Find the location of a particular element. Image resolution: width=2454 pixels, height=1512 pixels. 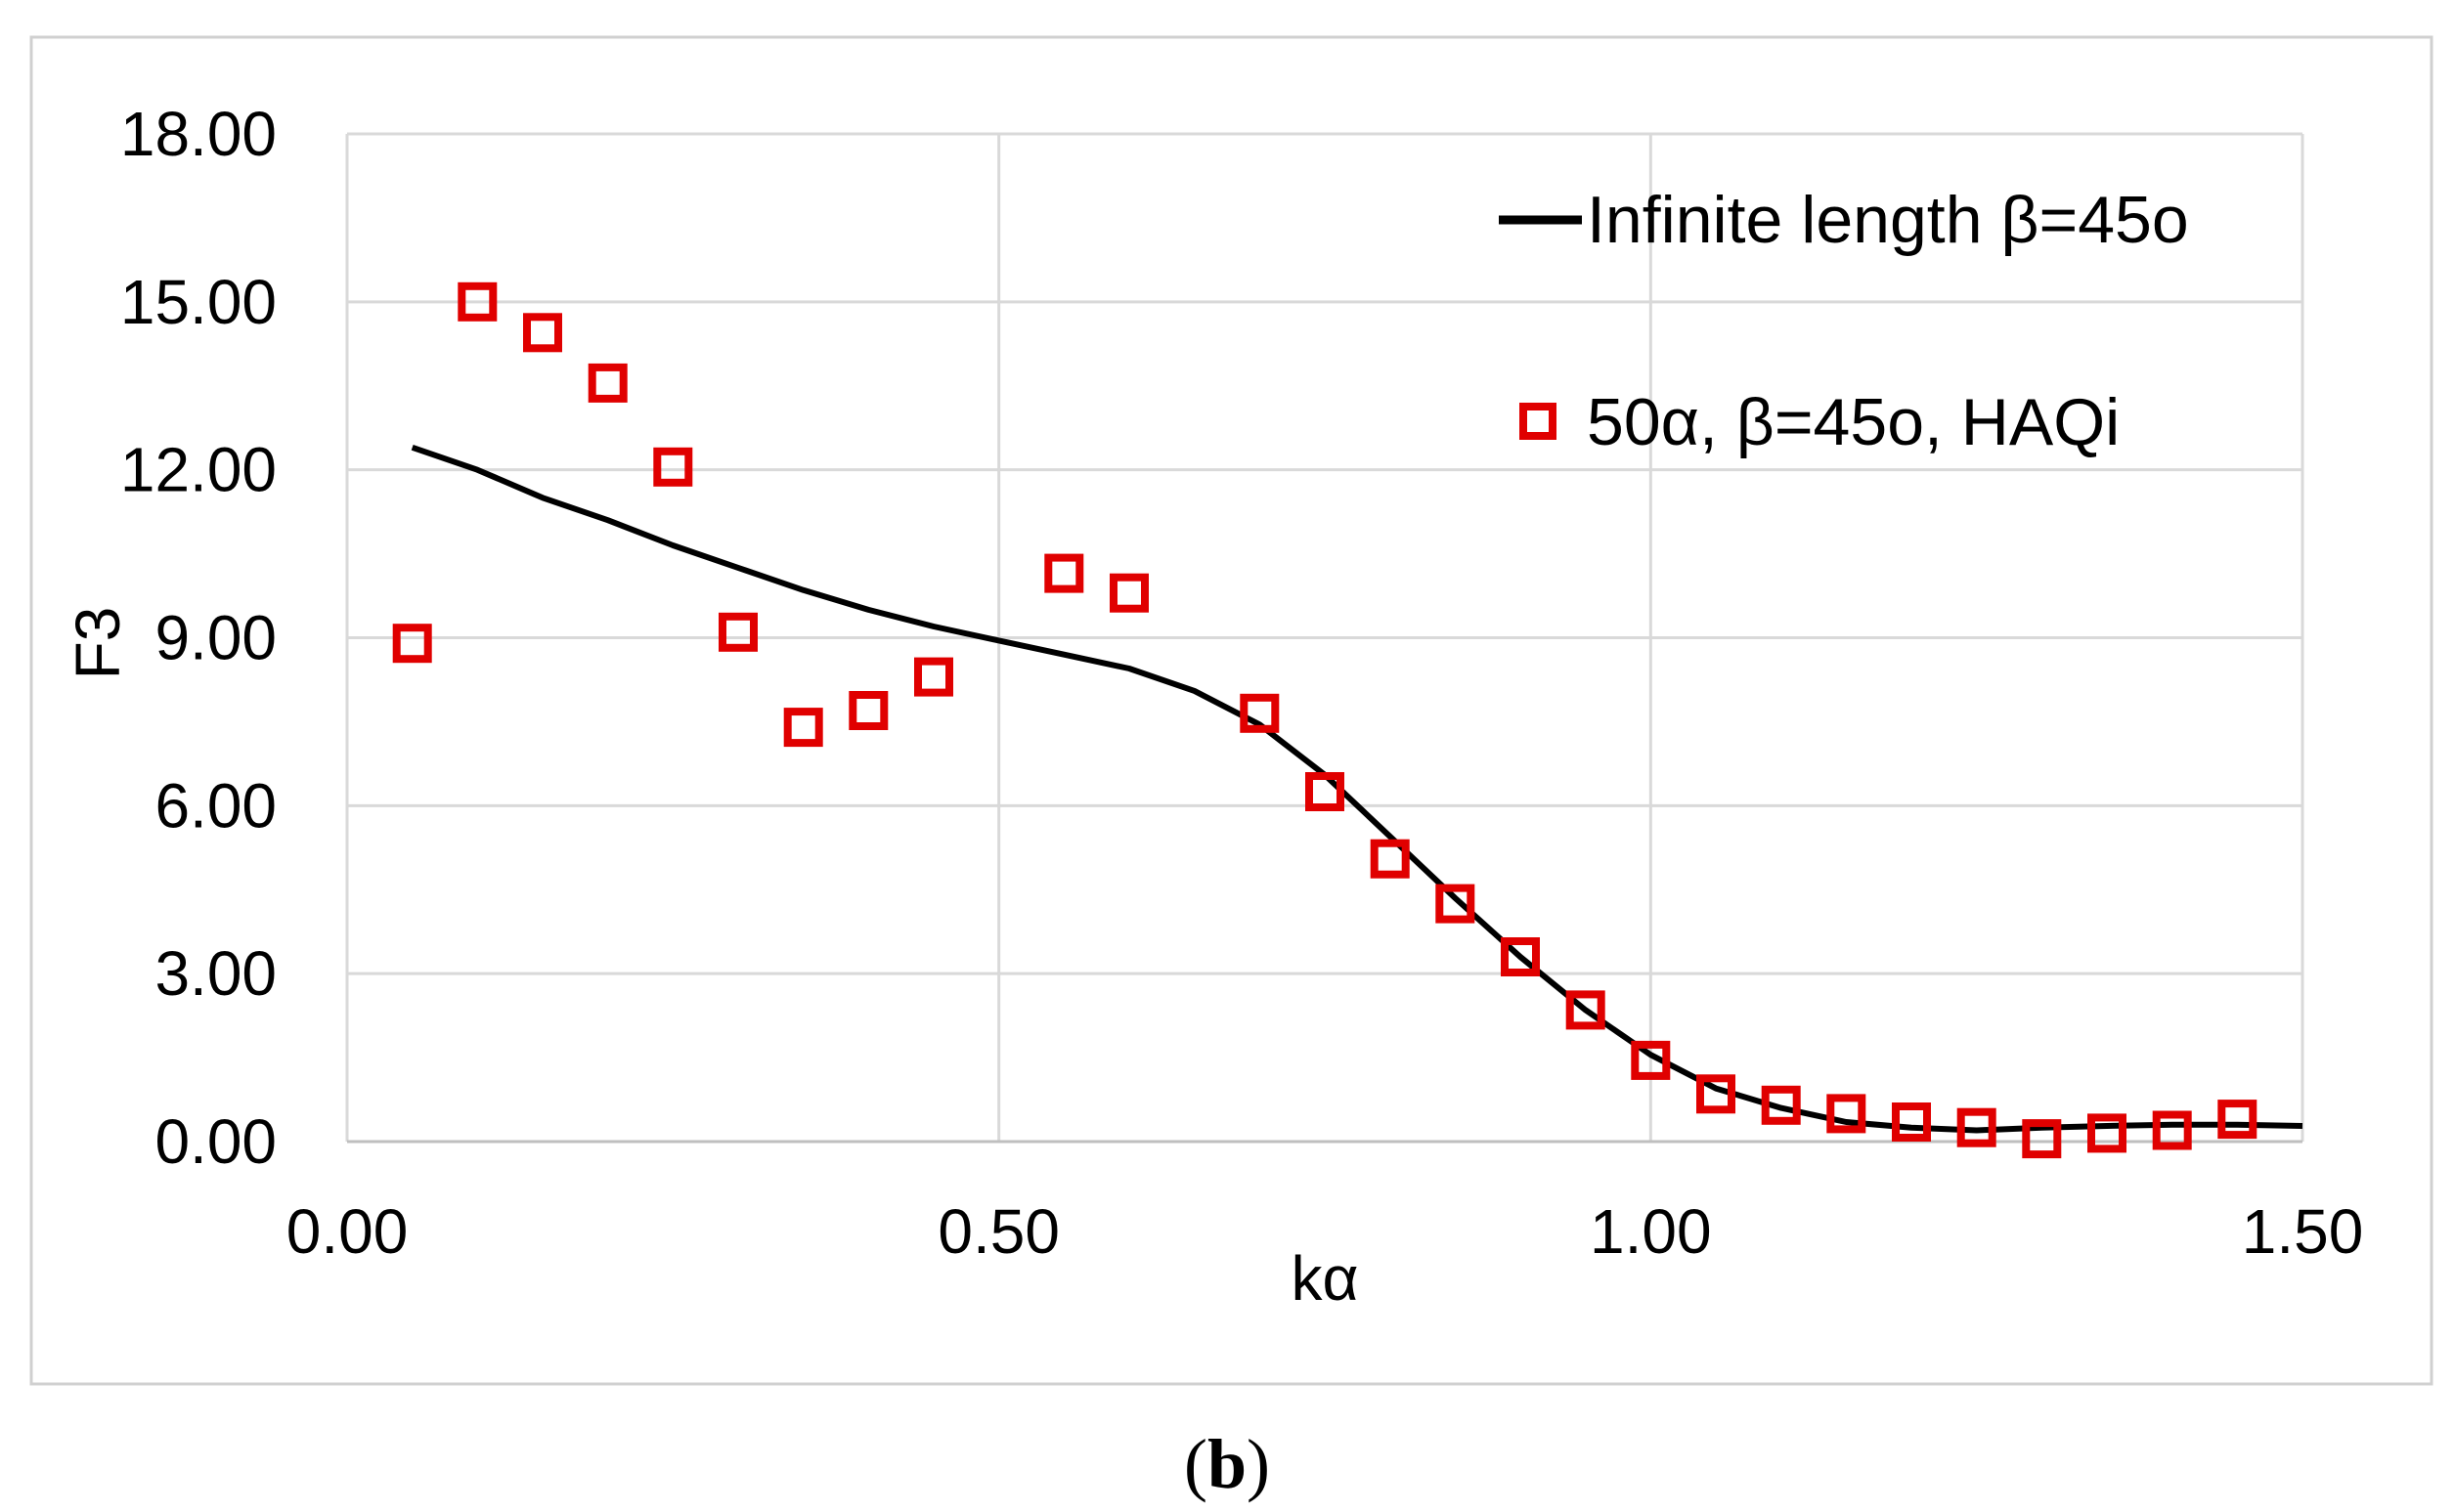

caption-letter: b is located at coordinates (1227, 1464).